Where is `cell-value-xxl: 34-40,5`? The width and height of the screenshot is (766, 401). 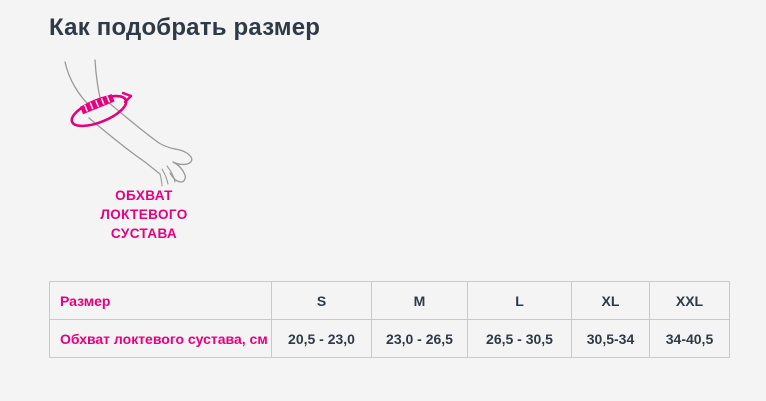
cell-value-xxl: 34-40,5 is located at coordinates (689, 338).